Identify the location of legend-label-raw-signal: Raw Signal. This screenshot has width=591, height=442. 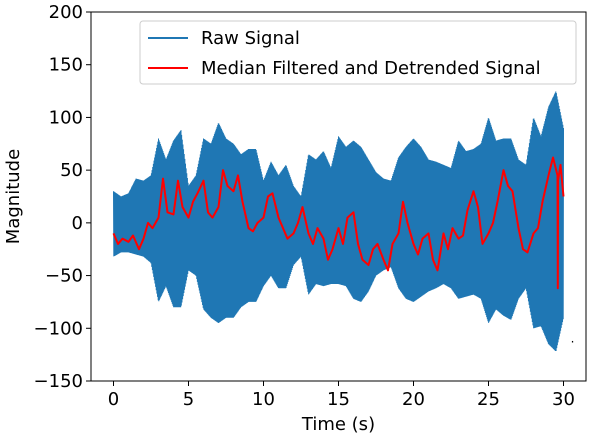
(250, 38).